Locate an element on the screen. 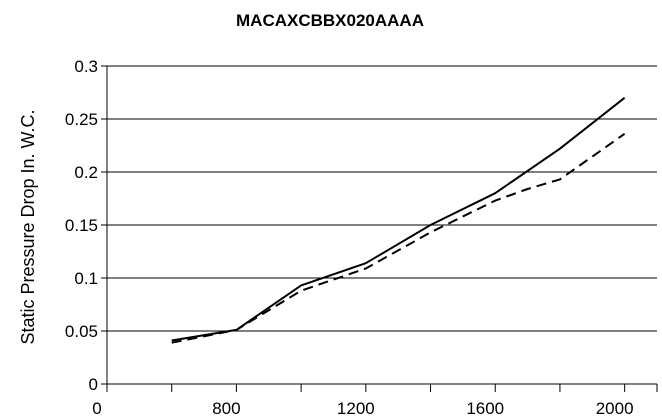 Image resolution: width=662 pixels, height=419 pixels. y-tick-label: 0.05 is located at coordinates (81, 331).